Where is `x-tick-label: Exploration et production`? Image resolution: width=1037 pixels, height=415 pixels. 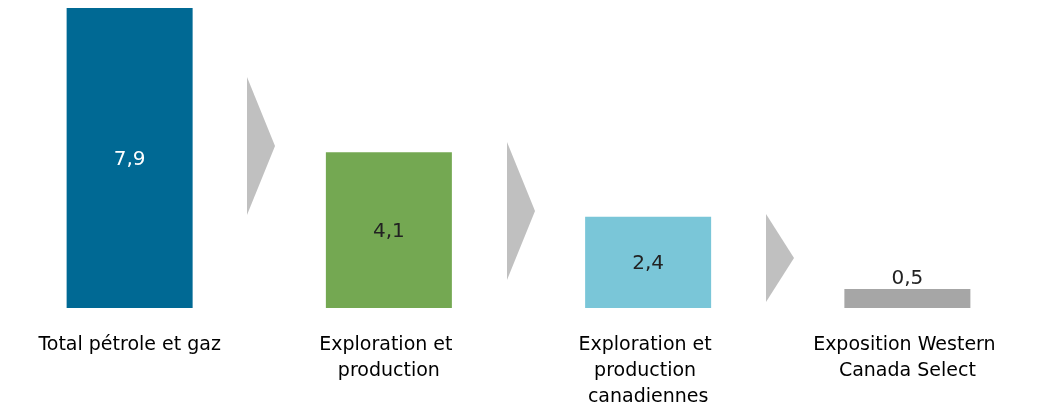
x-tick-label: Exploration et production is located at coordinates (389, 356).